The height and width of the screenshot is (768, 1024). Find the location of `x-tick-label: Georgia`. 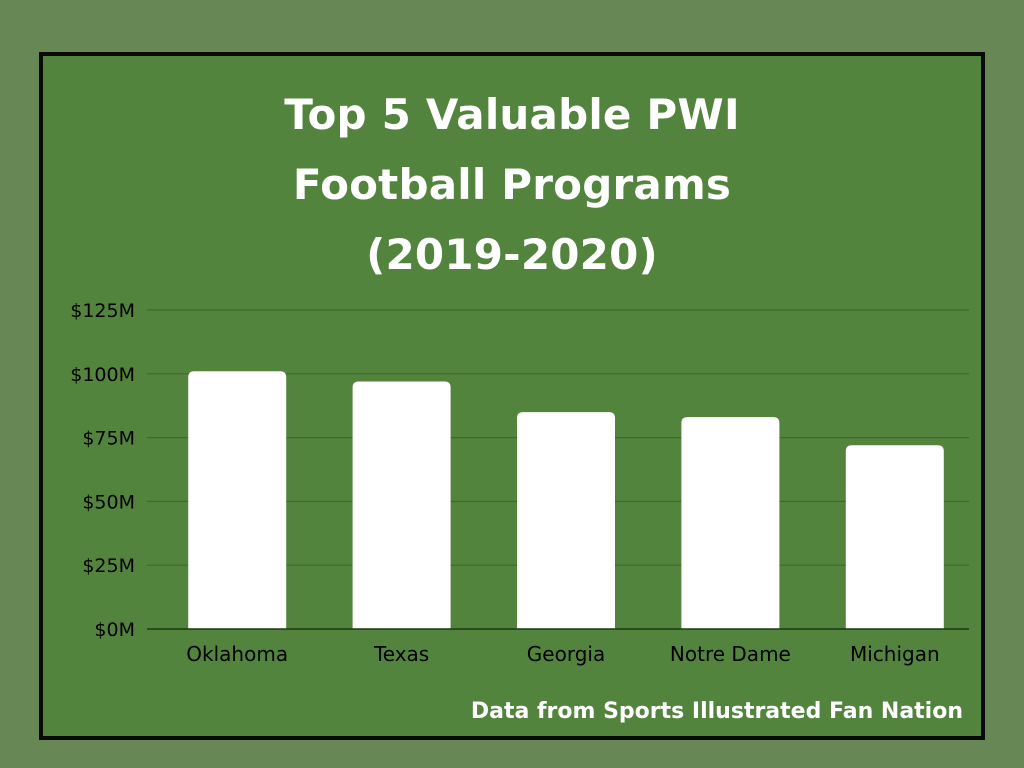

x-tick-label: Georgia is located at coordinates (566, 654).